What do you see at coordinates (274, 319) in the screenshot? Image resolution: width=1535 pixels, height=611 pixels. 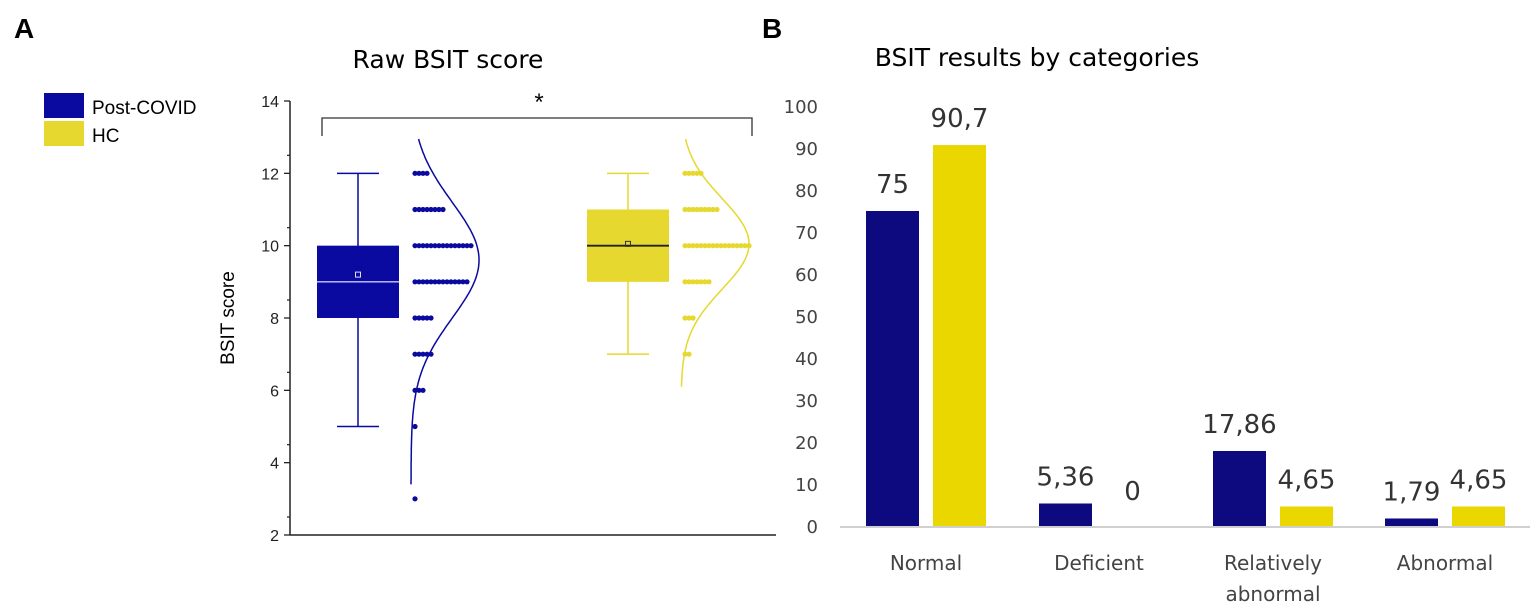 I see `y-tick-label-a: 8` at bounding box center [274, 319].